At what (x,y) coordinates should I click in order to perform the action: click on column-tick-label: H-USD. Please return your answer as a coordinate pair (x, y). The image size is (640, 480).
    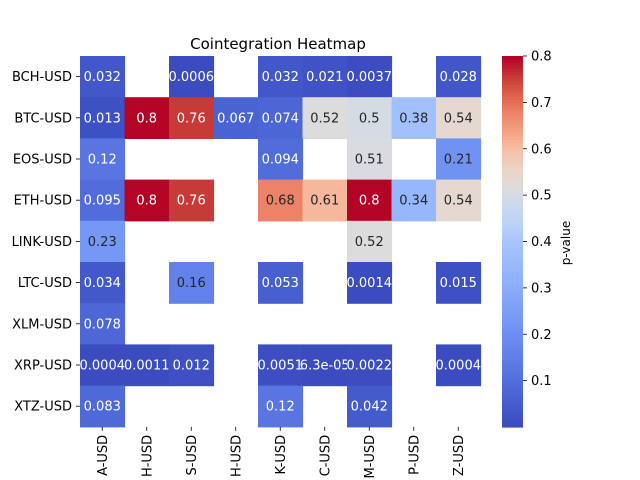
    Looking at the image, I should click on (147, 456).